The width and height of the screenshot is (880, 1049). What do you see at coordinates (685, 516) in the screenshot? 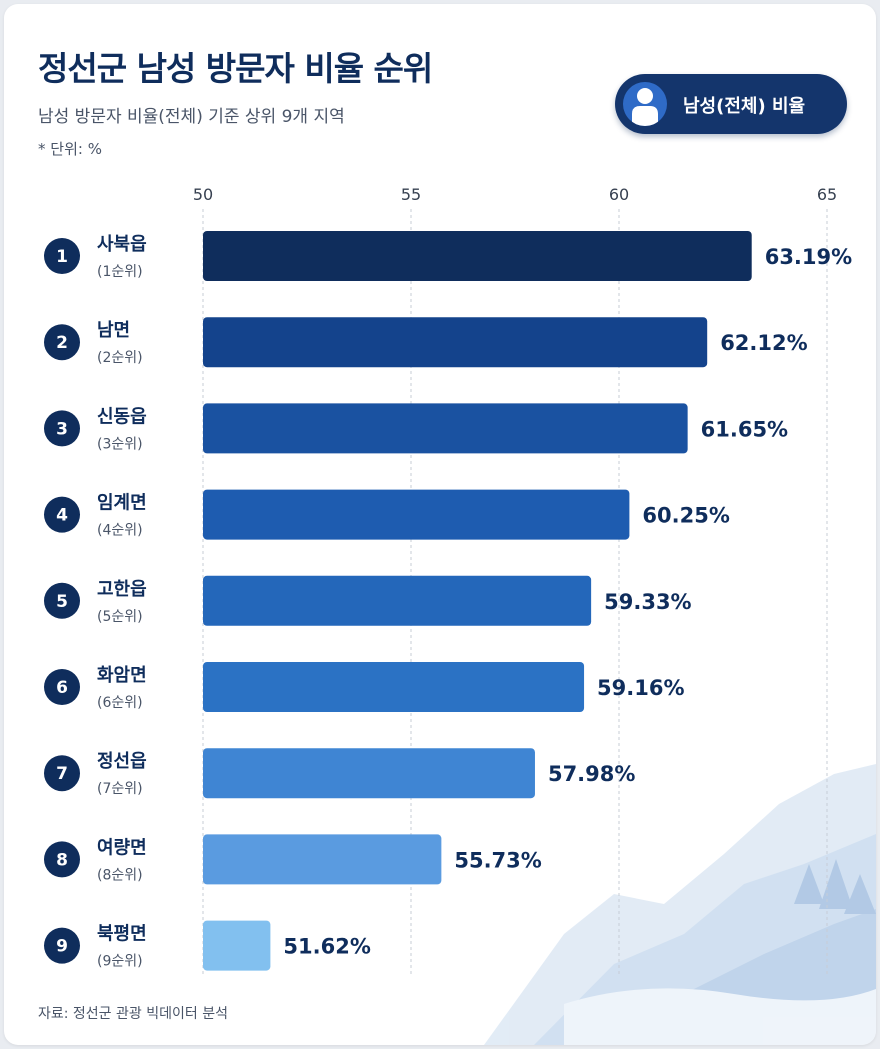
I see `value-label: 60.25%` at bounding box center [685, 516].